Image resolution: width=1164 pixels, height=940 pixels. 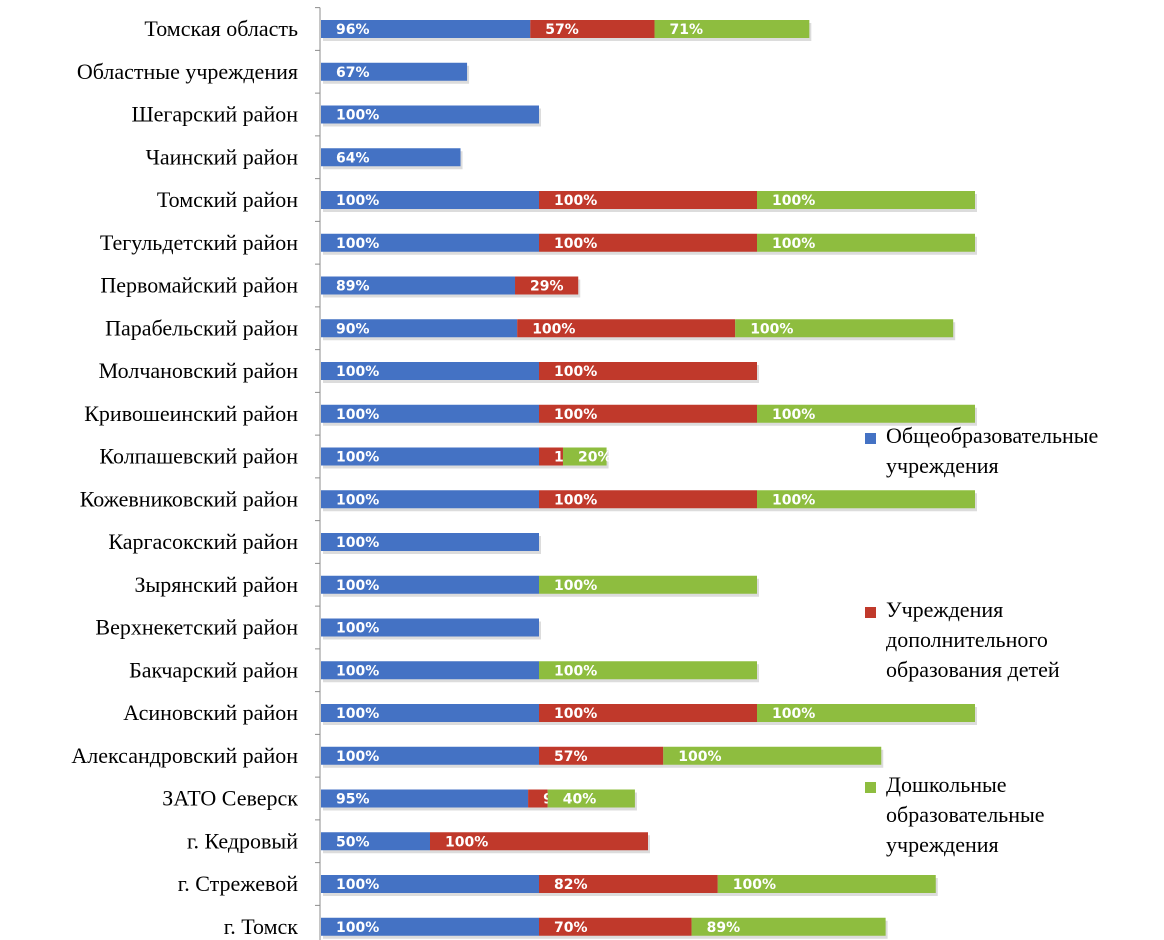 I want to click on data-label: 95%, so click(x=353, y=800).